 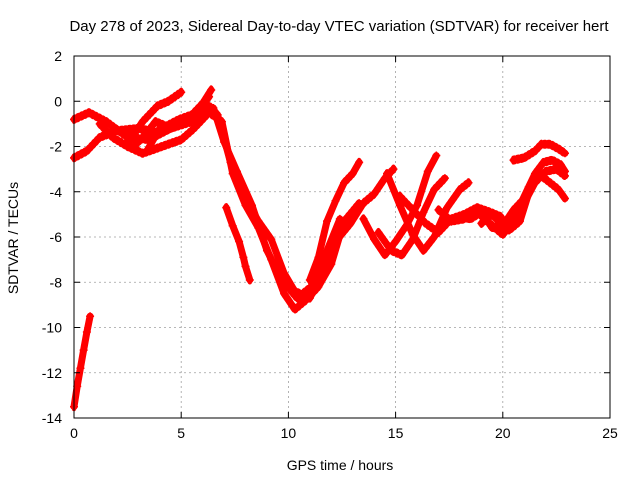 I want to click on series-satellite-m, so click(x=428, y=212).